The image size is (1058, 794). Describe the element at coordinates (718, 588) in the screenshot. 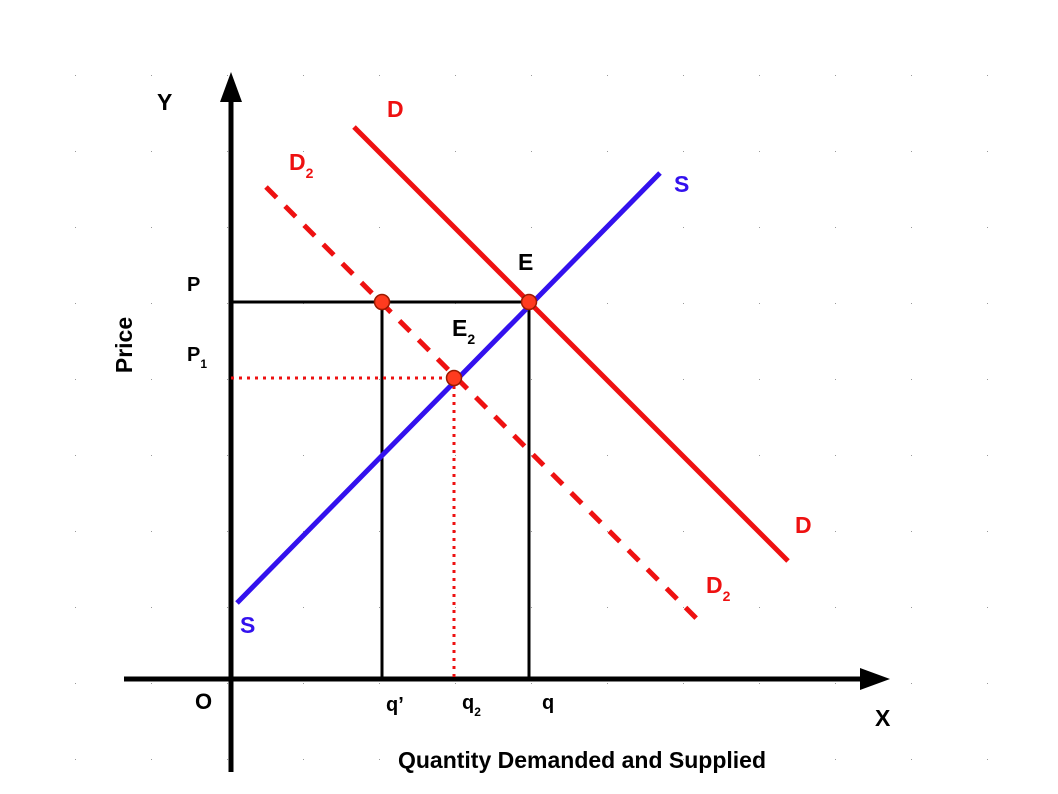

I see `demand-d2-bottom-label: D2` at that location.